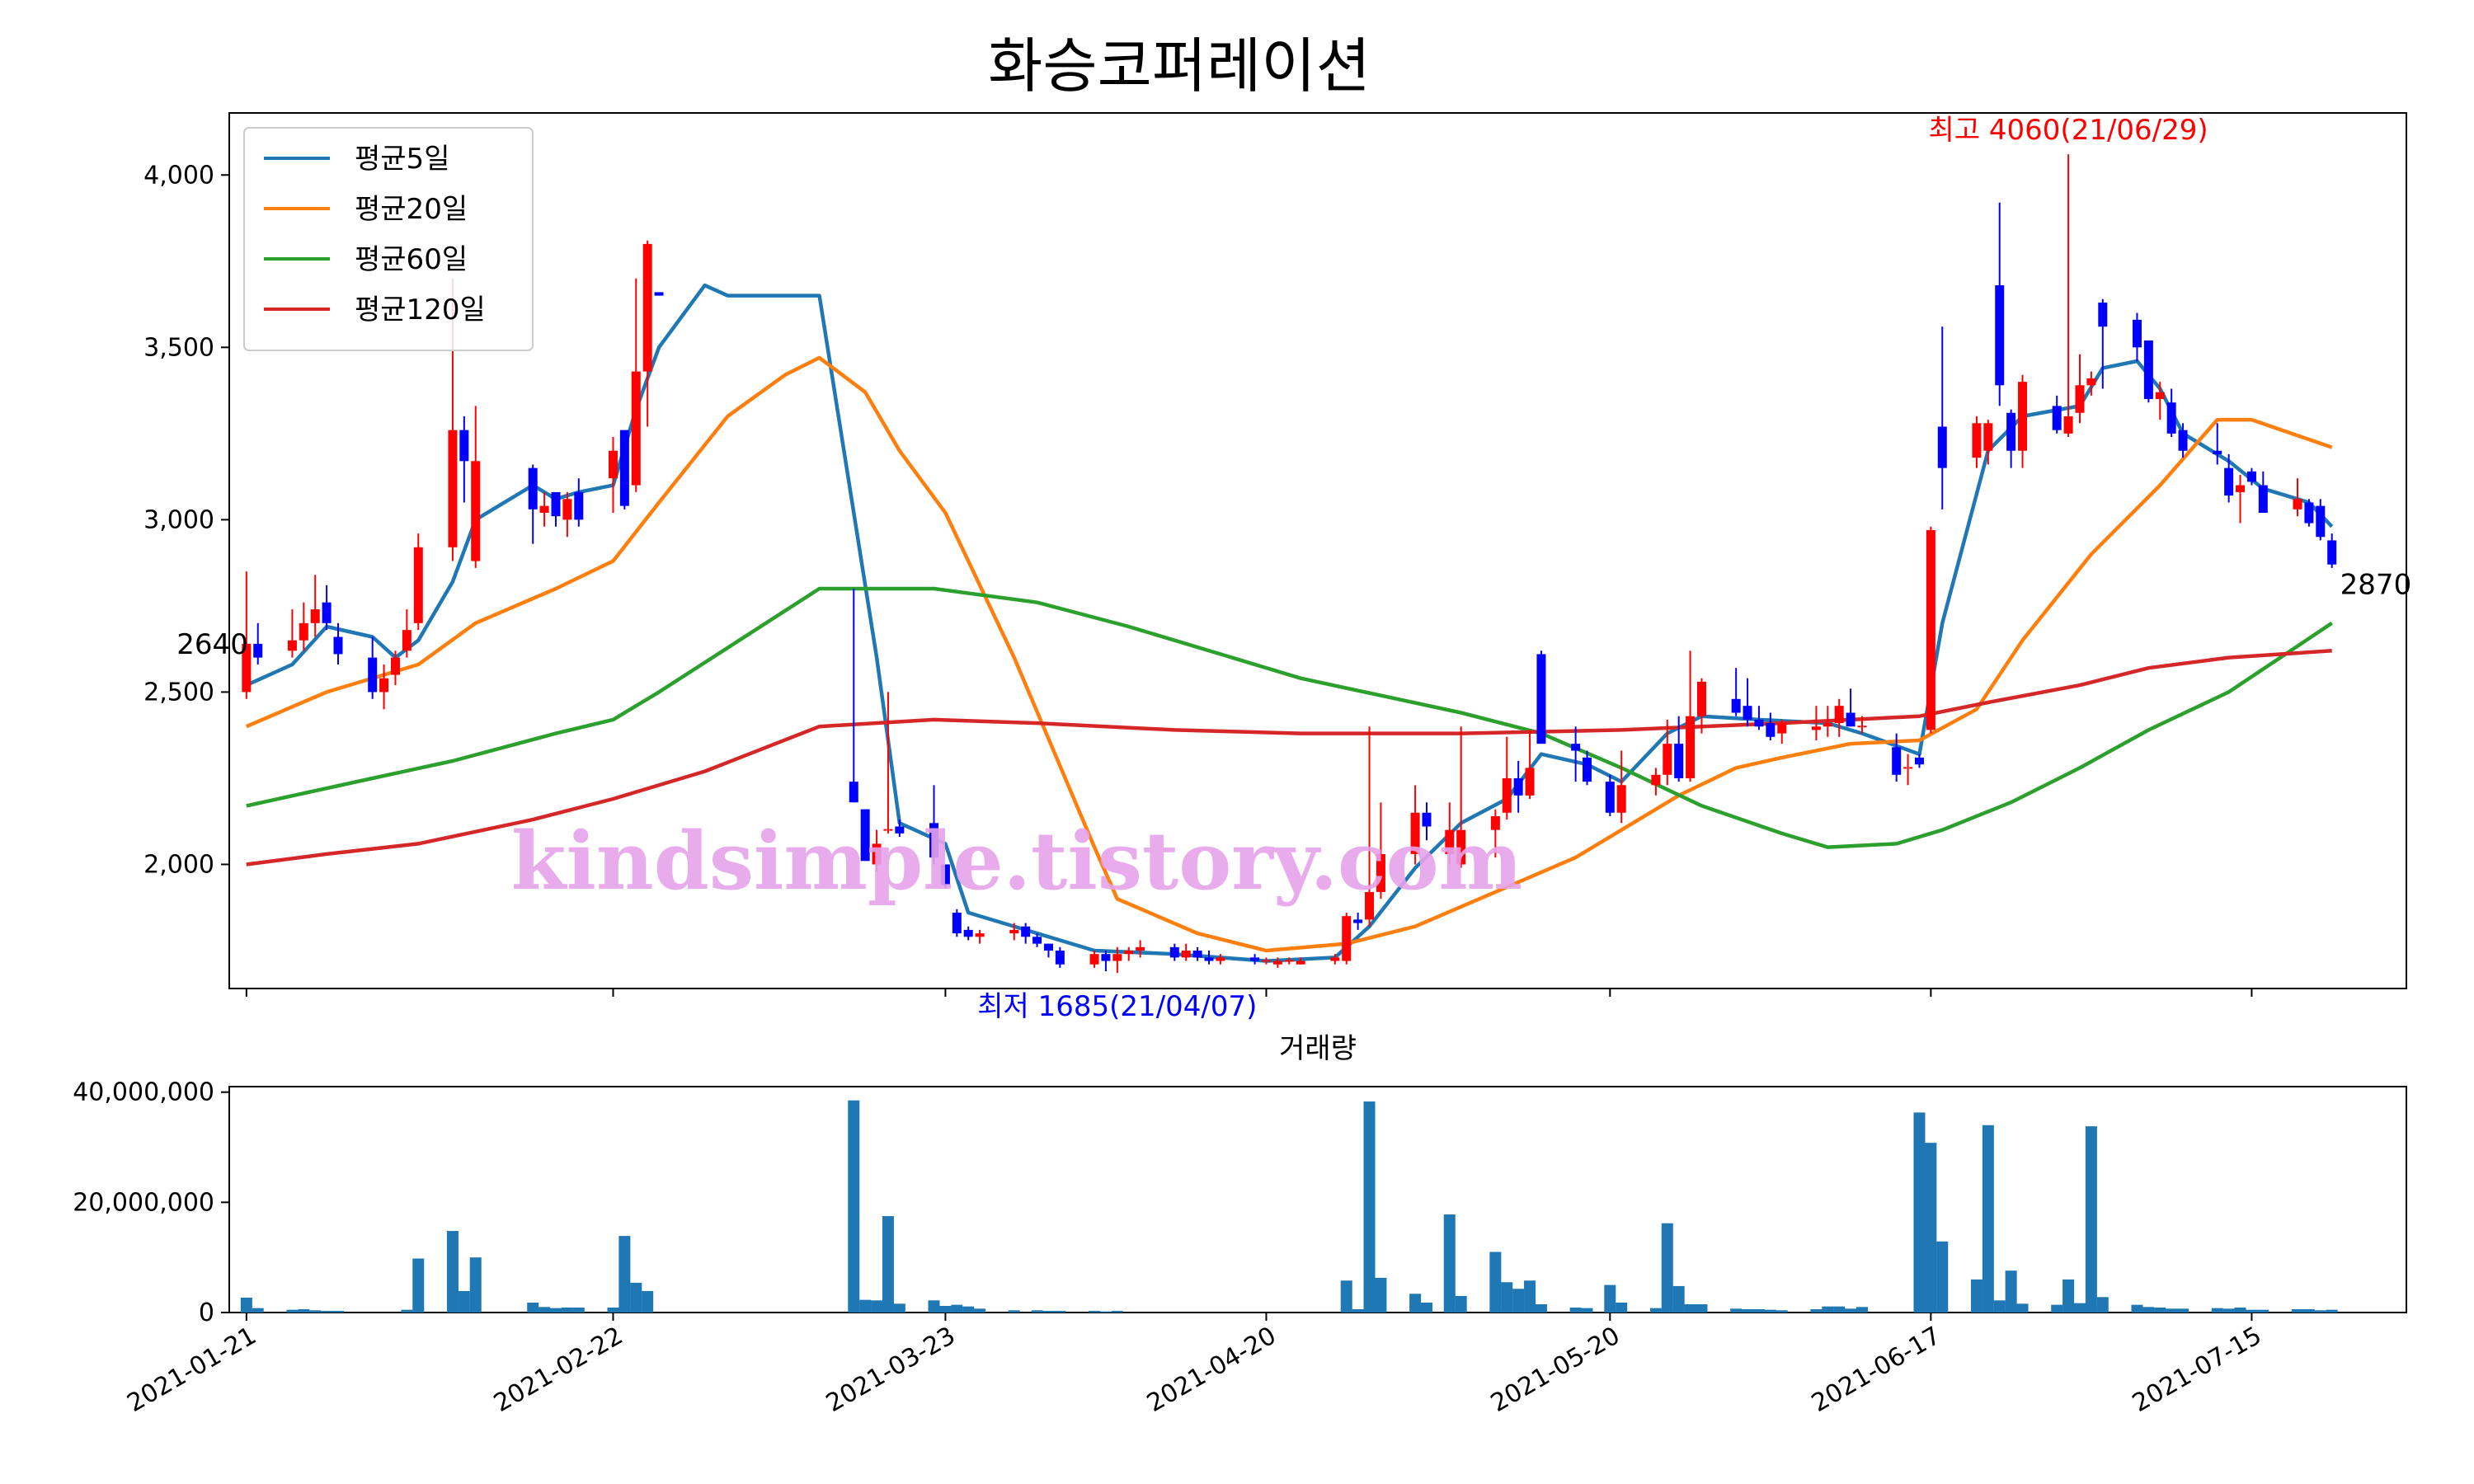  I want to click on chart-title: 화승코퍼레이션, so click(1179, 66).